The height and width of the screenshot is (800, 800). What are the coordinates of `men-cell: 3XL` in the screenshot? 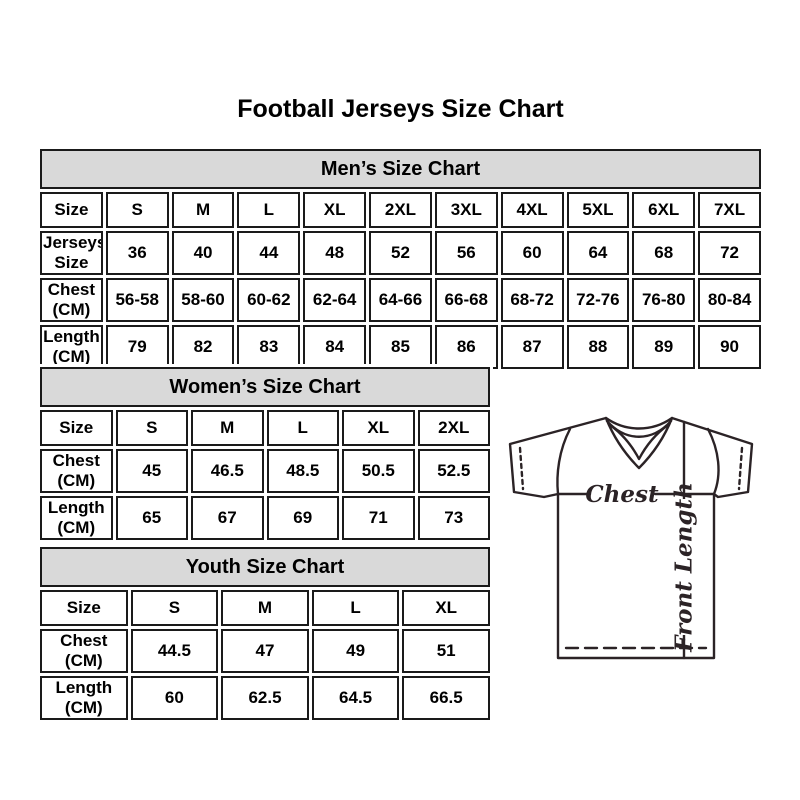 It's located at (466, 210).